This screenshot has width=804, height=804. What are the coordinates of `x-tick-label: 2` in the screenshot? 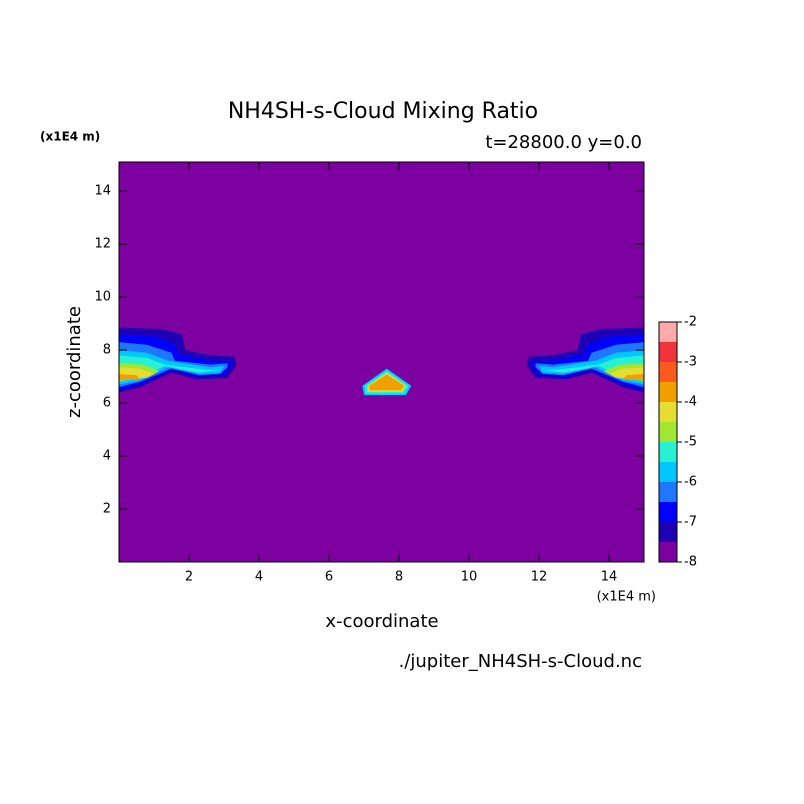 It's located at (189, 577).